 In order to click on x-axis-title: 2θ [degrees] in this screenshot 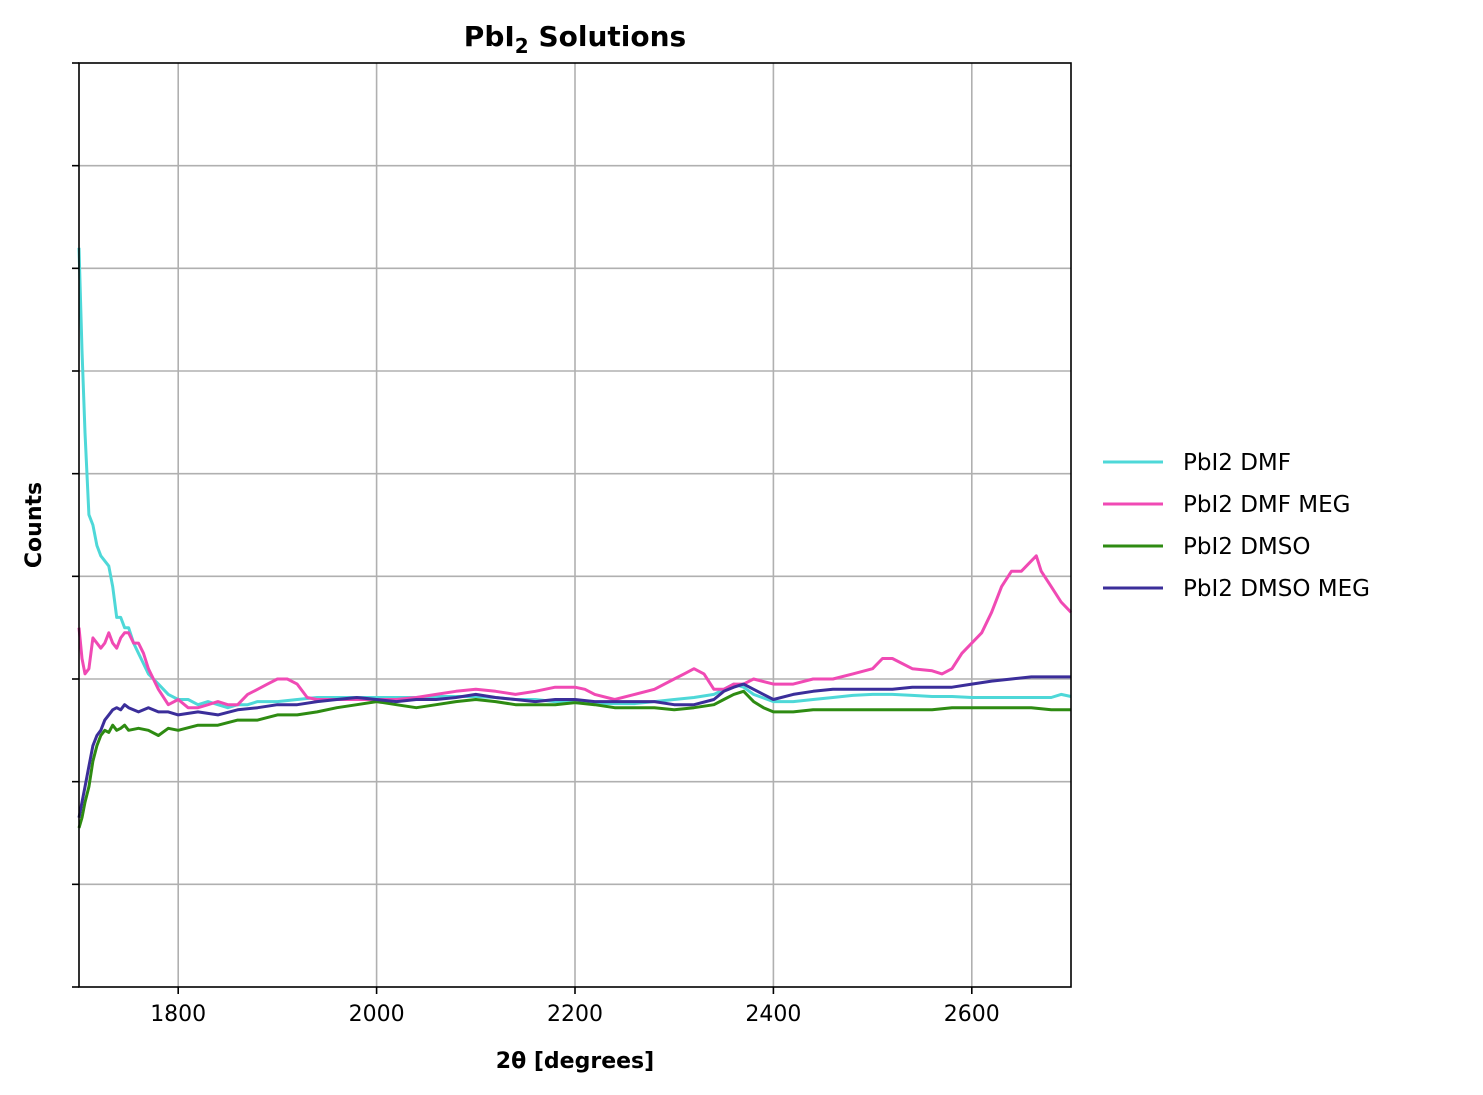, I will do `click(575, 1061)`.